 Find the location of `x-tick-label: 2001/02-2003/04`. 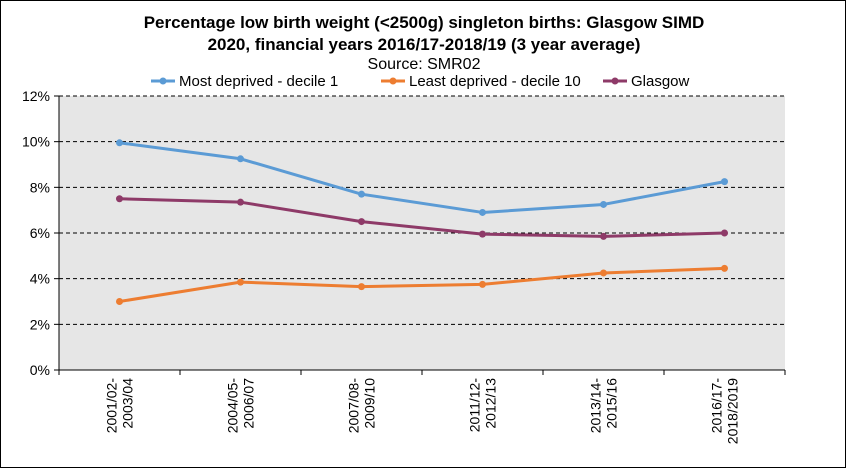

x-tick-label: 2001/02-2003/04 is located at coordinates (120, 406).